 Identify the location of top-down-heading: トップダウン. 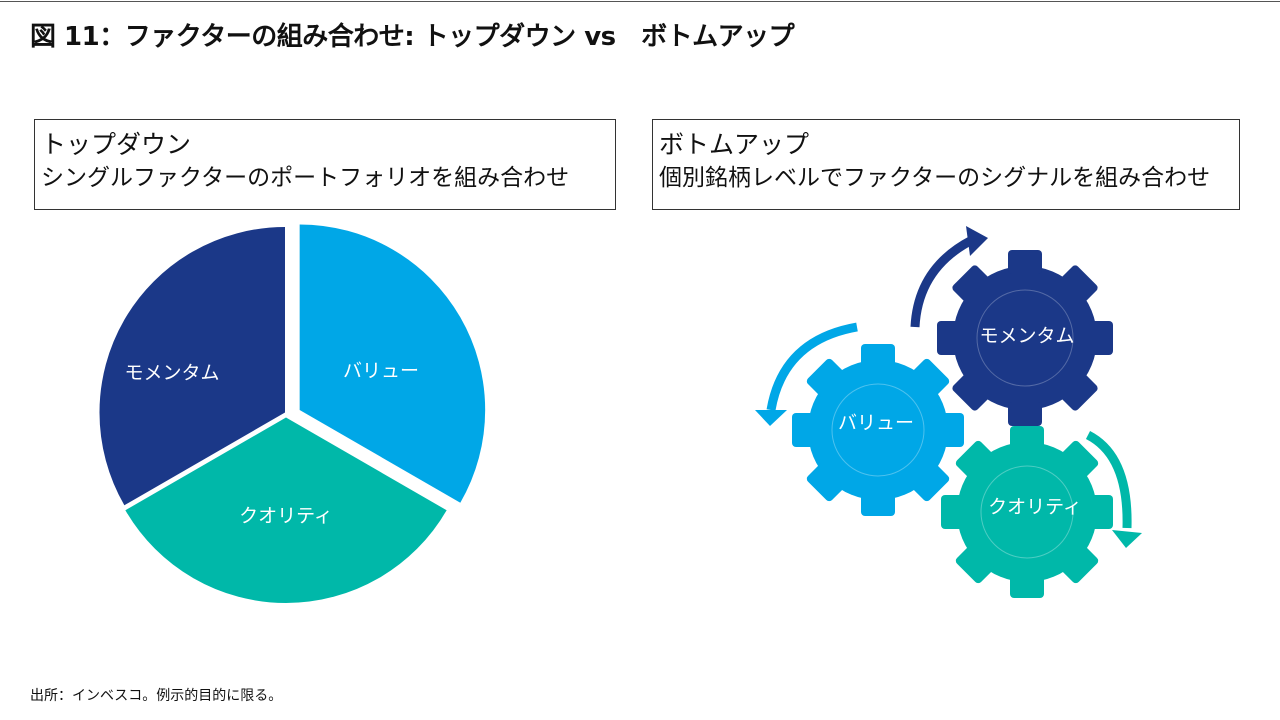
(116, 144).